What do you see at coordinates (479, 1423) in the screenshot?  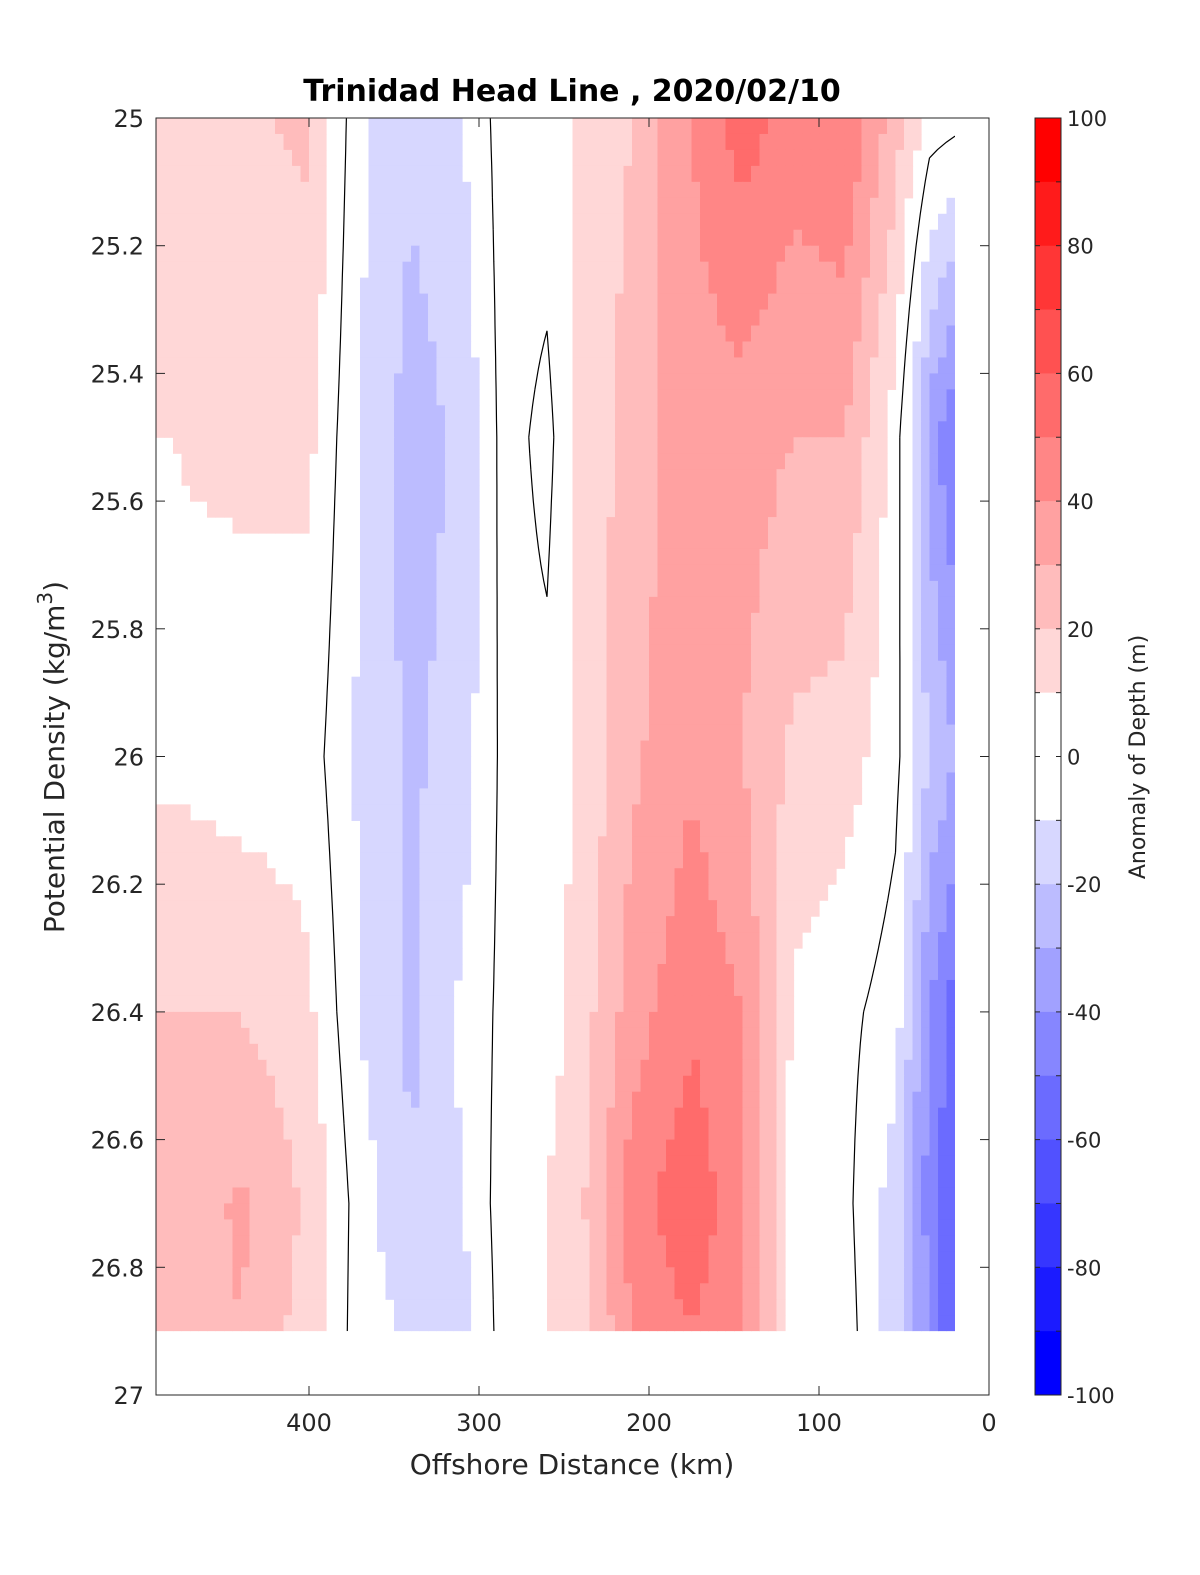 I see `x-tick-label: 300` at bounding box center [479, 1423].